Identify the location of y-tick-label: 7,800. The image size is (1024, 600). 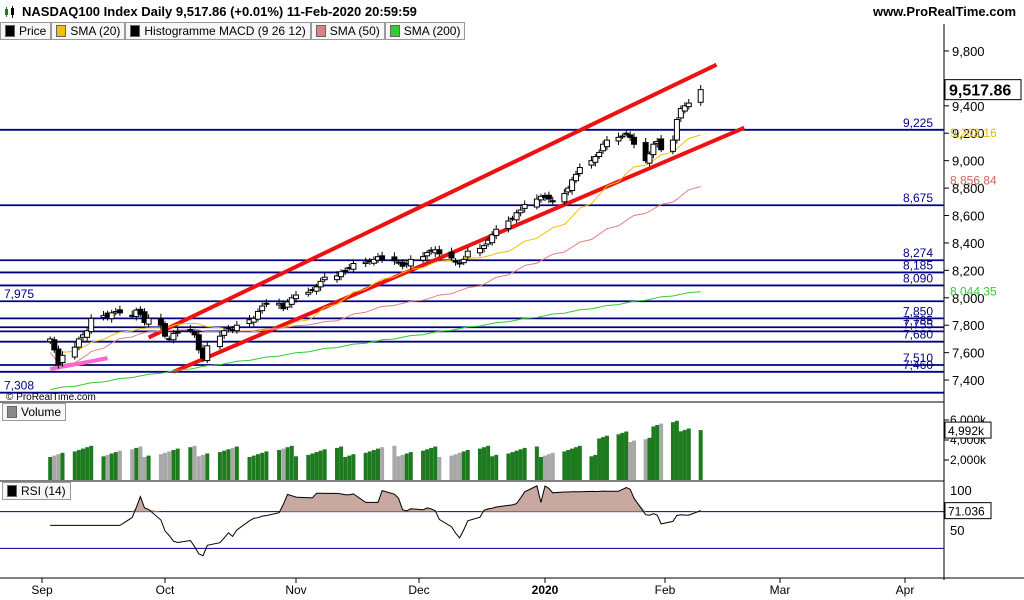
(968, 325).